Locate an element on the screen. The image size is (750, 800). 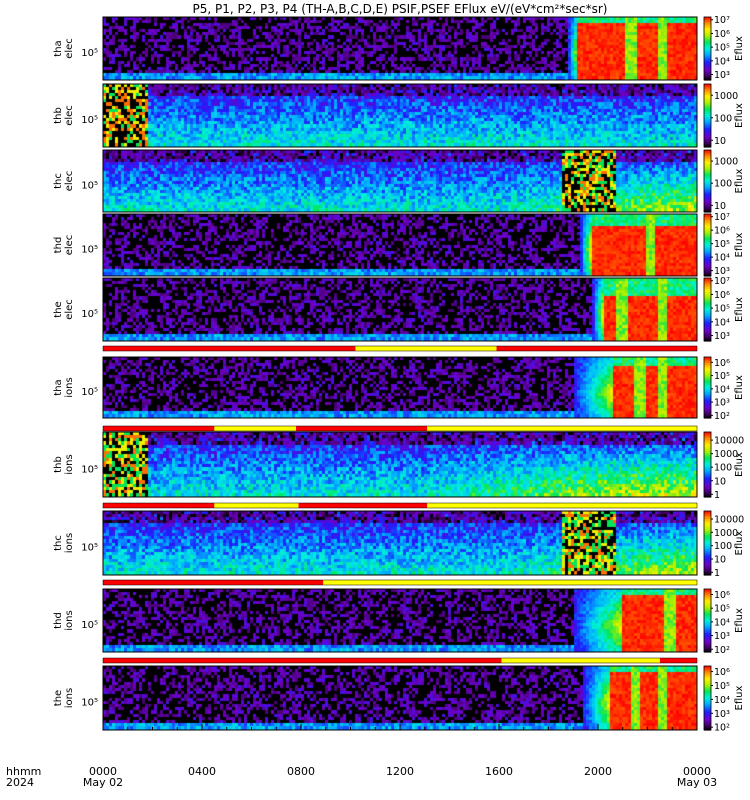
panel-the-elec: theelec 10⁵ 10³ 10⁴ 10⁵ 10⁶ 10⁷ Eflux is located at coordinates (399, 309).